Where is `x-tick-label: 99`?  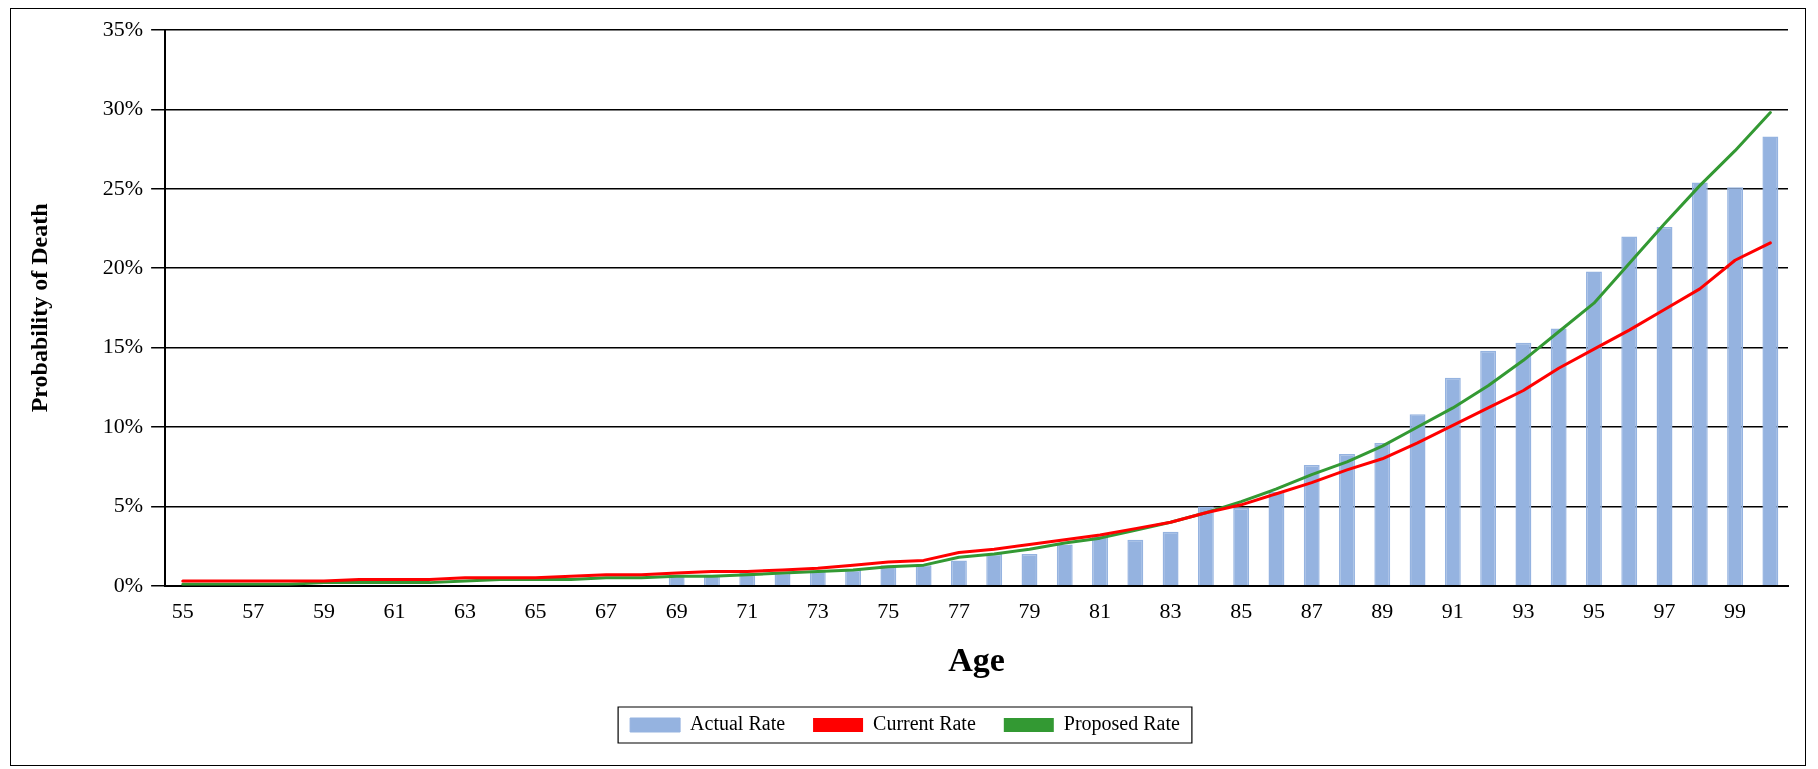 x-tick-label: 99 is located at coordinates (1735, 610).